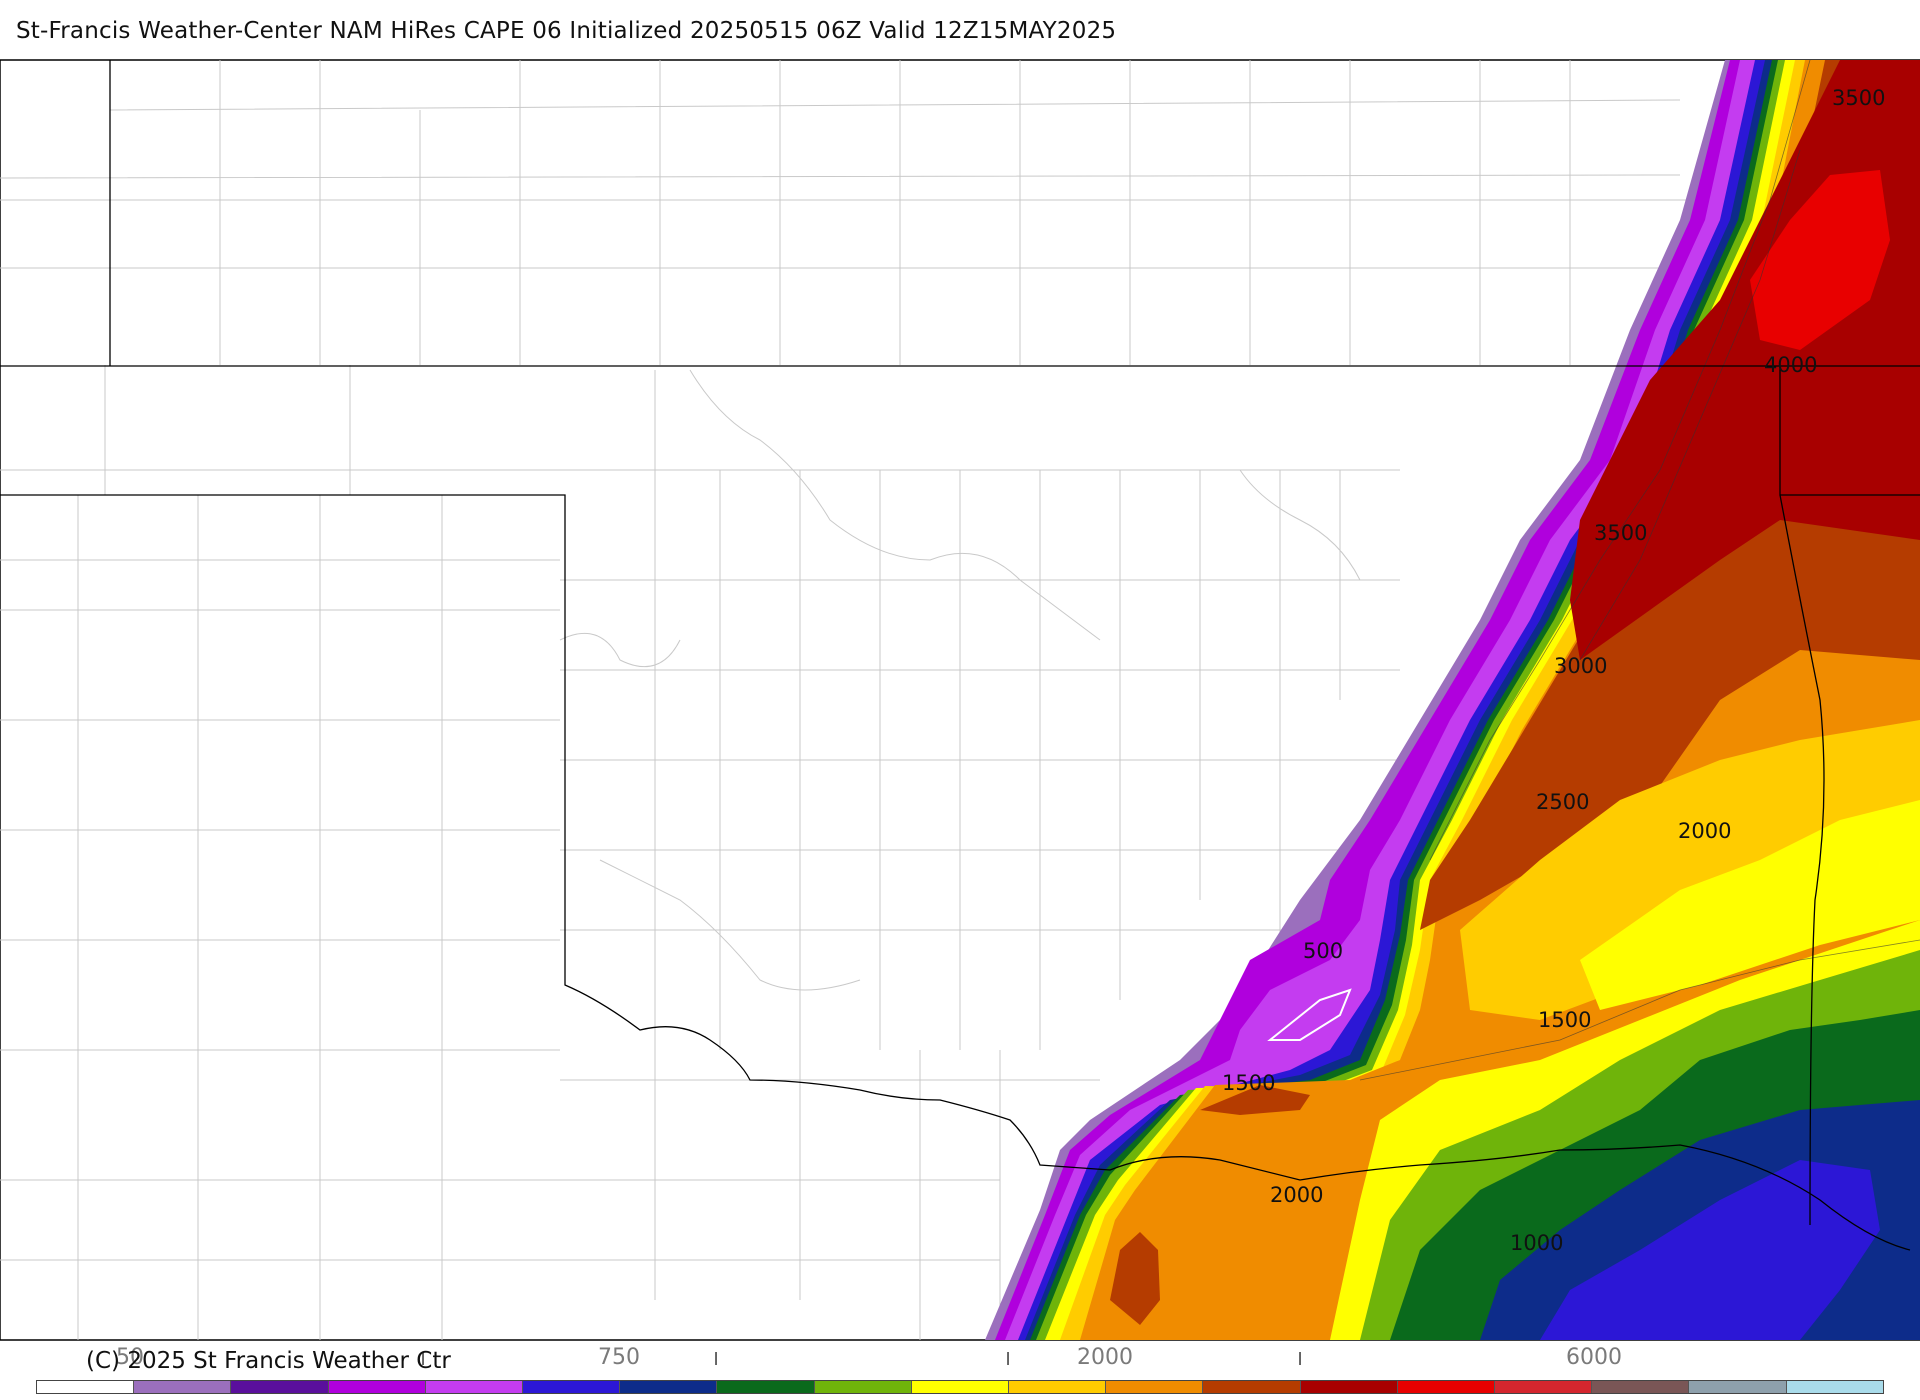 Image resolution: width=1920 pixels, height=1400 pixels. I want to click on band-2000-central, so click(1750, 905).